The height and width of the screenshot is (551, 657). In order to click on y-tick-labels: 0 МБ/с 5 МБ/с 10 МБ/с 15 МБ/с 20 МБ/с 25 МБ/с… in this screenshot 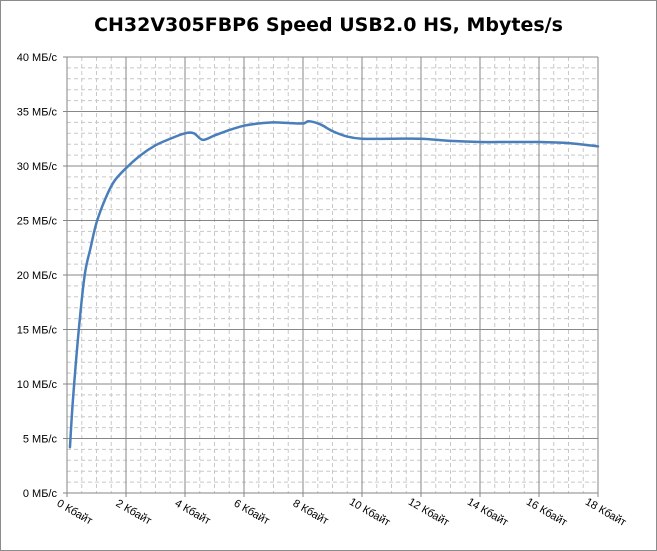, I will do `click(37, 276)`.